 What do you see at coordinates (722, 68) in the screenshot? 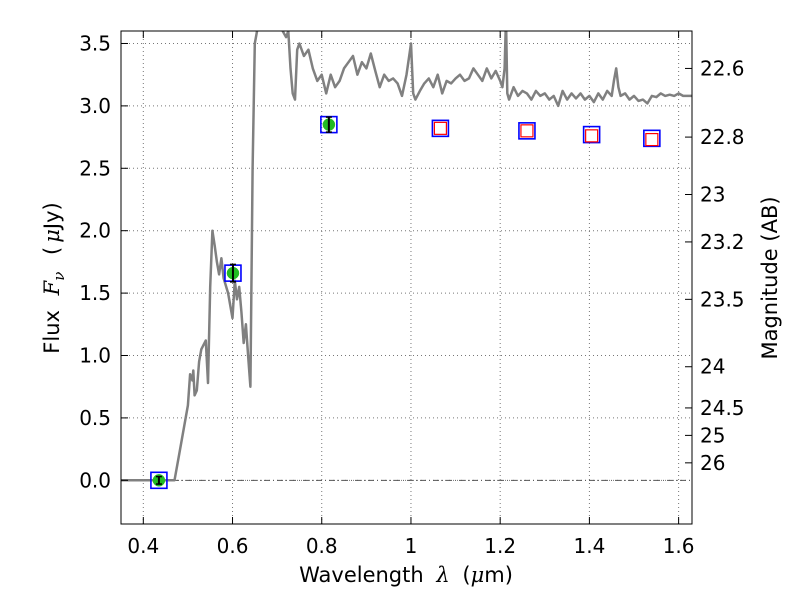
I see `y2-tick-label: 22.6` at bounding box center [722, 68].